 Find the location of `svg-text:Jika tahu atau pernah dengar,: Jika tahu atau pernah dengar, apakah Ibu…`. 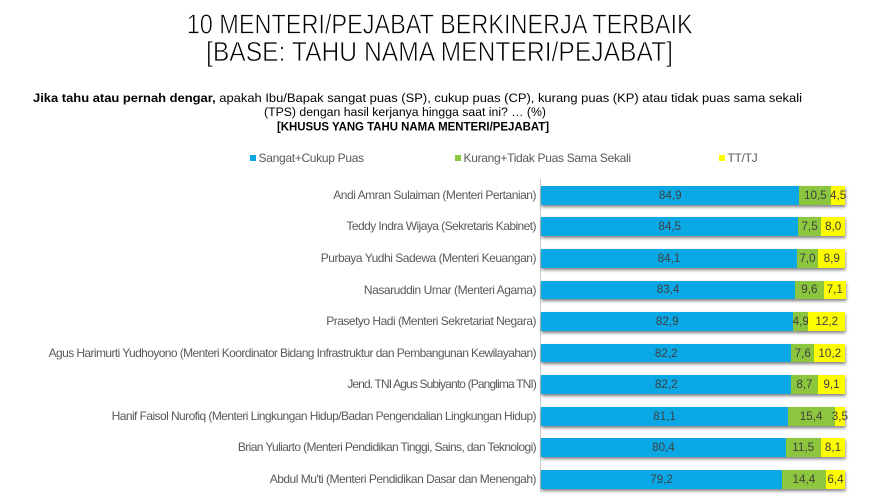

svg-text:Jika tahu atau pernah dengar,: Jika tahu atau pernah dengar, apakah Ibu… is located at coordinates (417, 98).